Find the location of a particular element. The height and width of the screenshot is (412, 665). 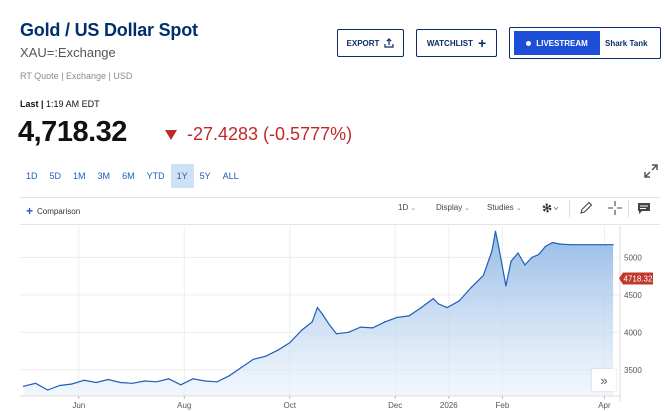

x-tick-label: Oct is located at coordinates (290, 405).